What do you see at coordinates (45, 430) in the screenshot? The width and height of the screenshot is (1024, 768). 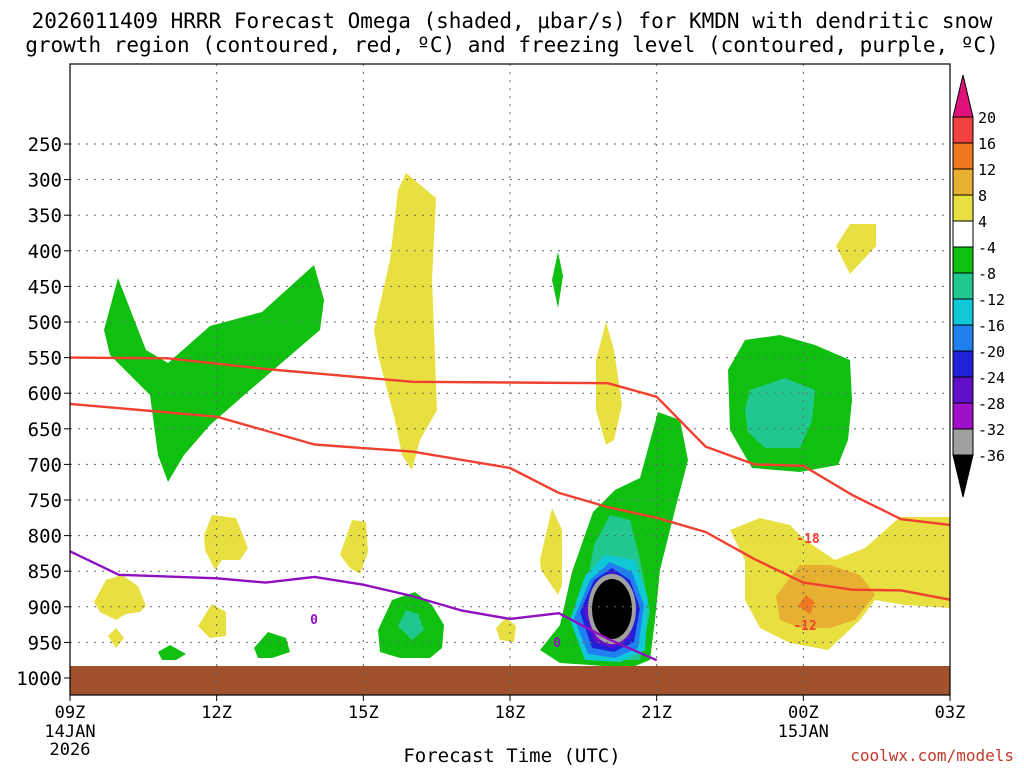 I see `y-tick-label: 650` at bounding box center [45, 430].